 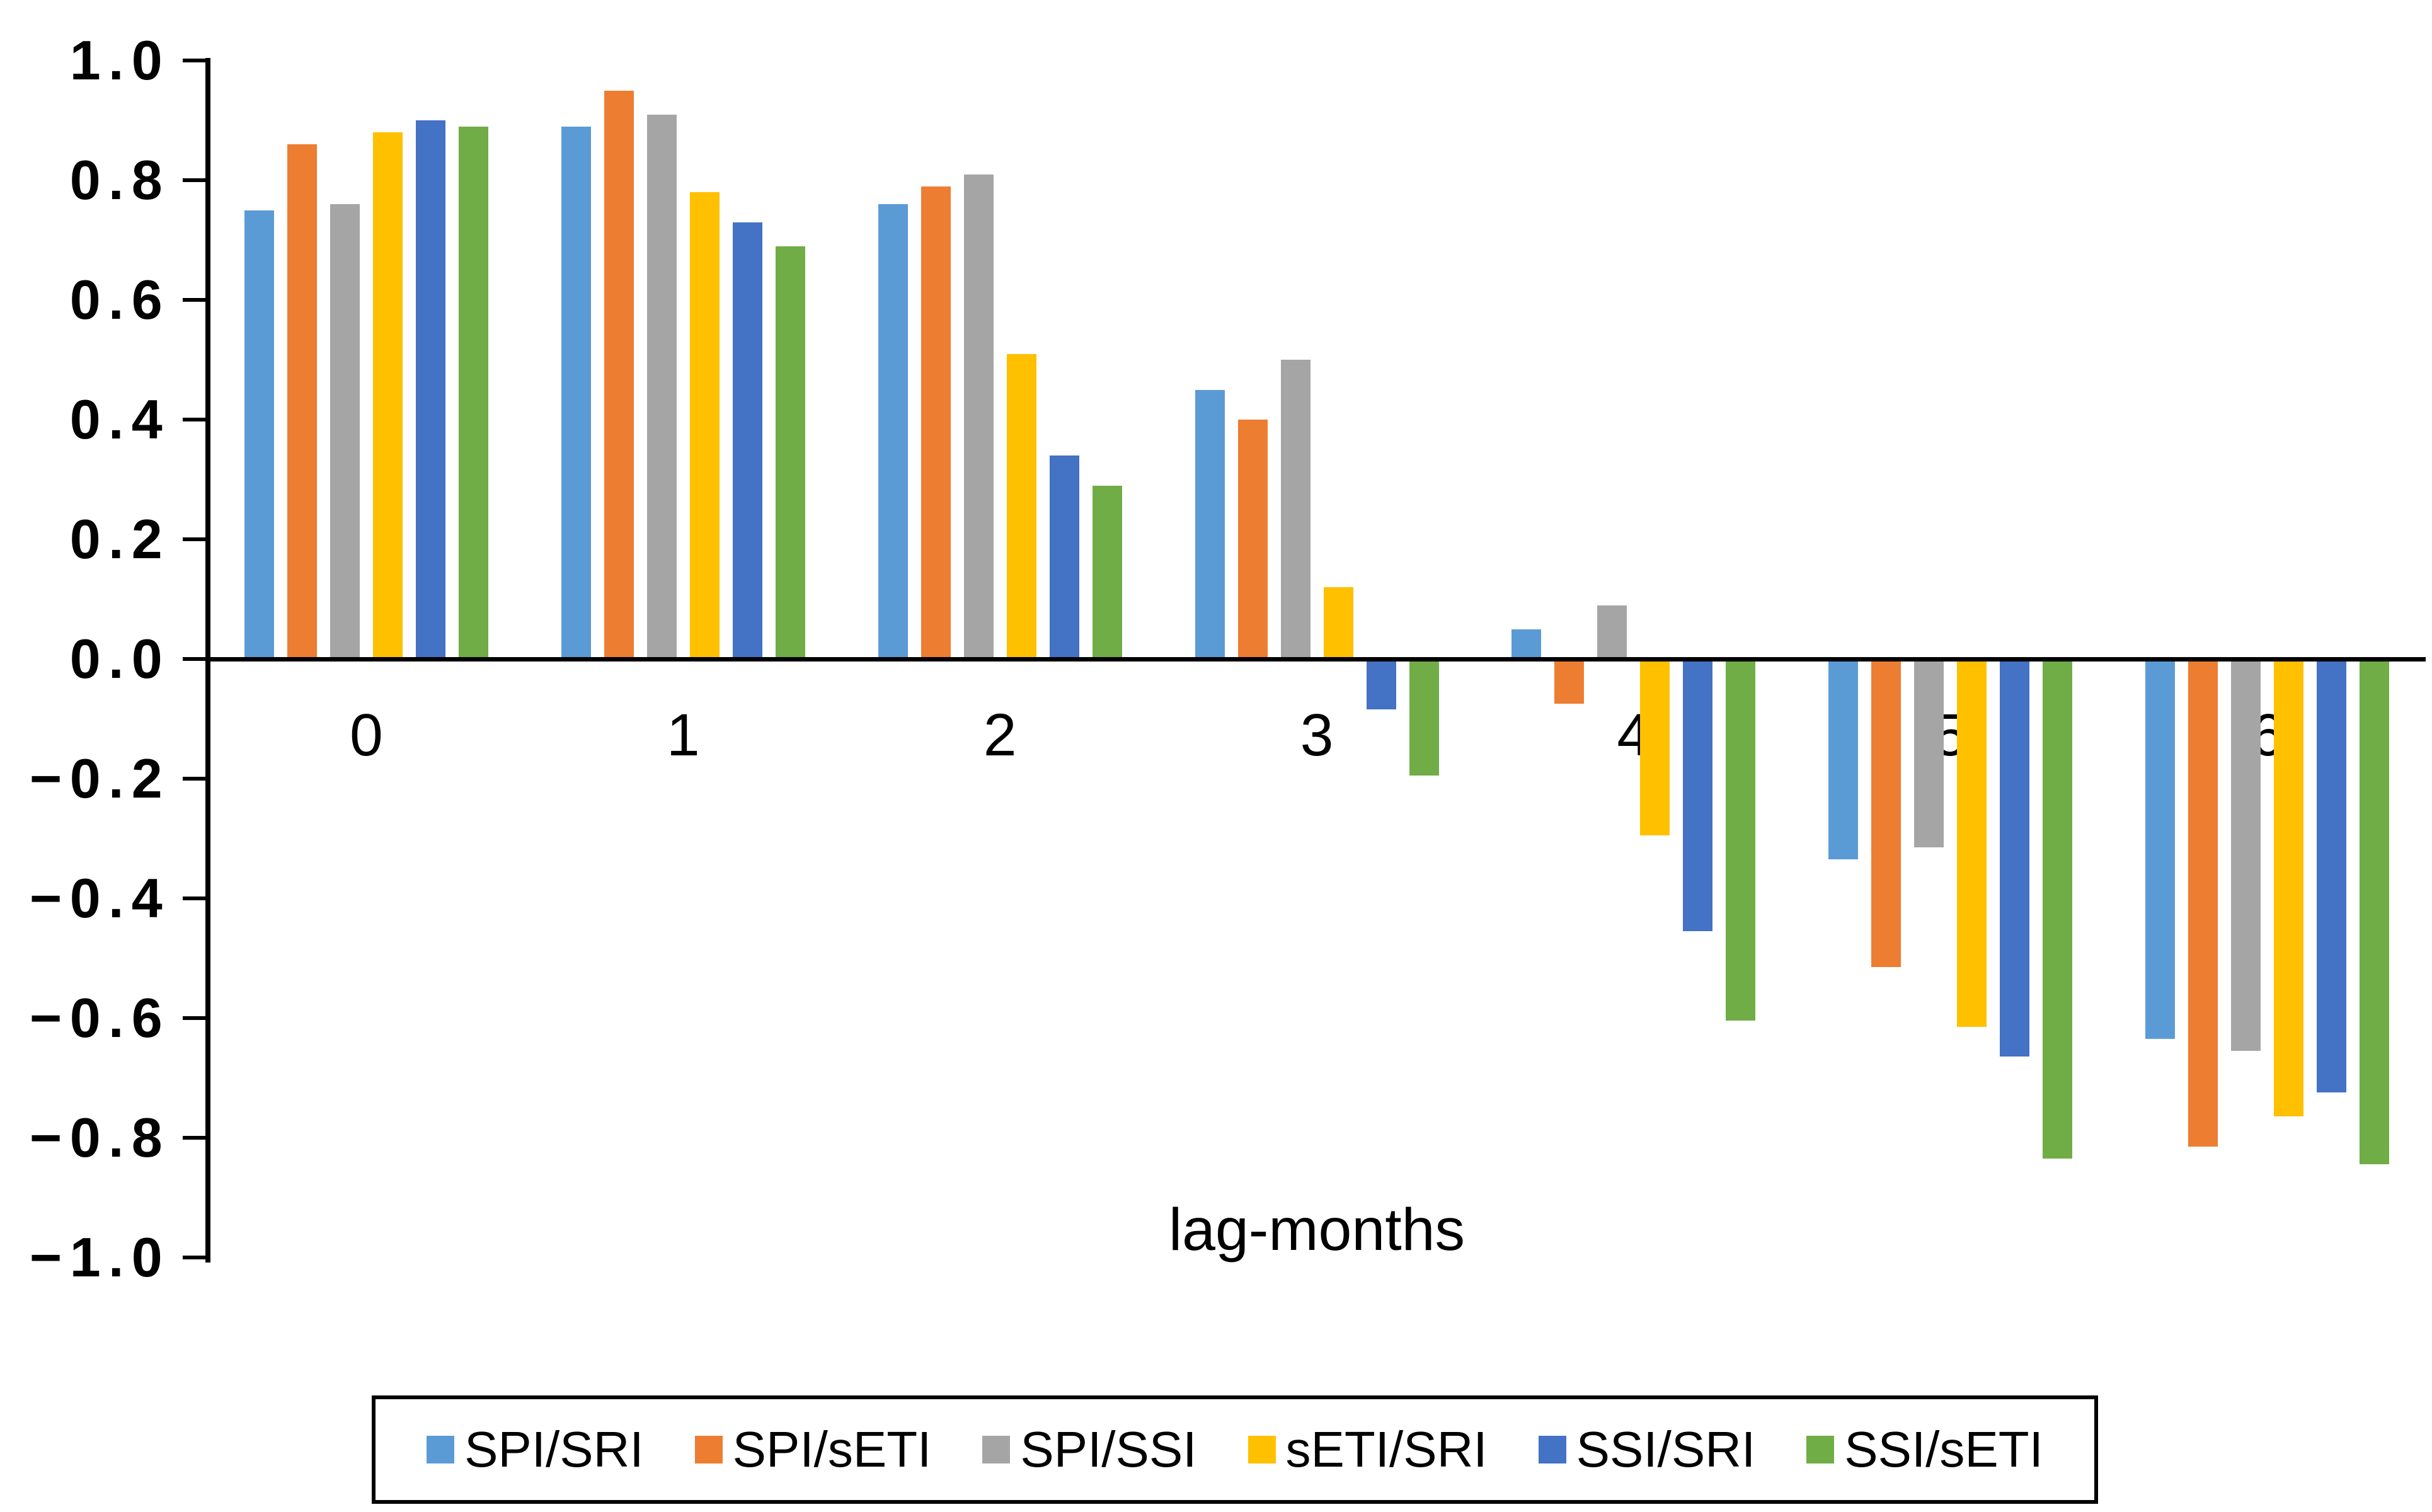 I want to click on x-axis-title: lag-months, so click(x=1317, y=1229).